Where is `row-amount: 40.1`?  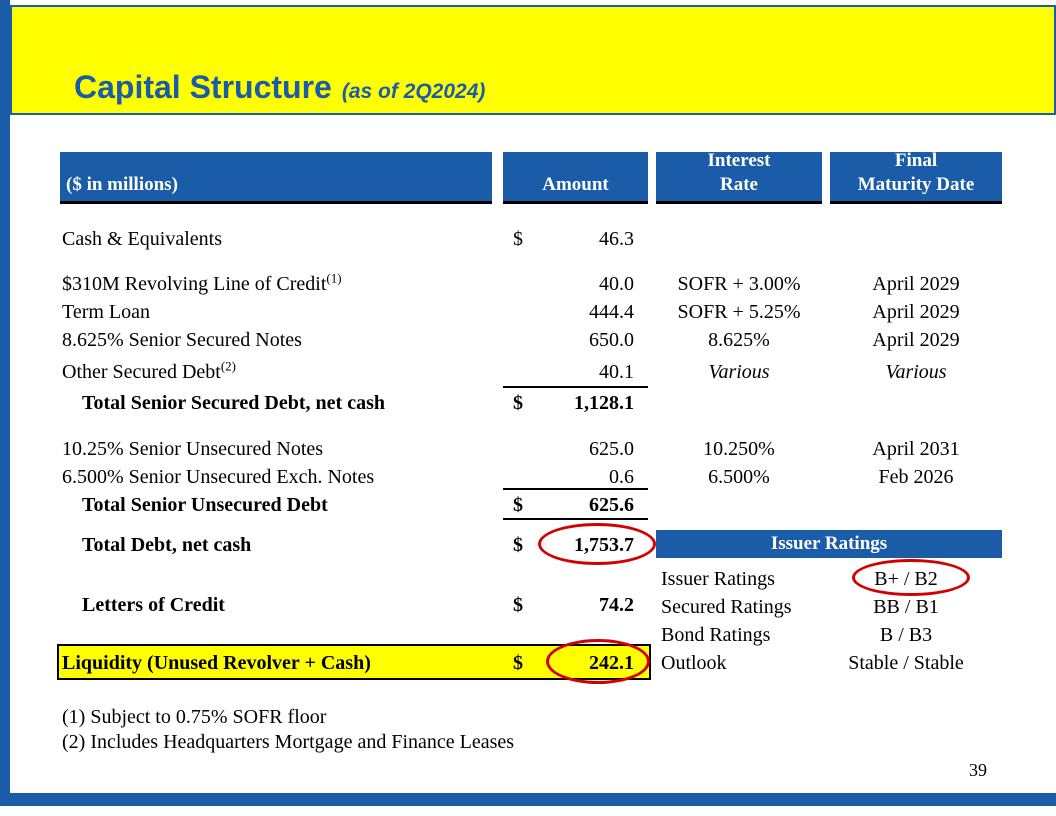
row-amount: 40.1 is located at coordinates (575, 372).